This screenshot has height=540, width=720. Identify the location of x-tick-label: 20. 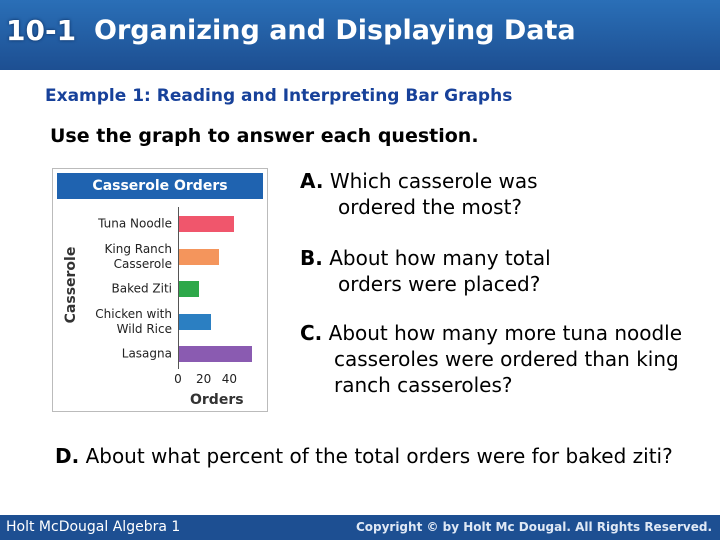
(204, 379).